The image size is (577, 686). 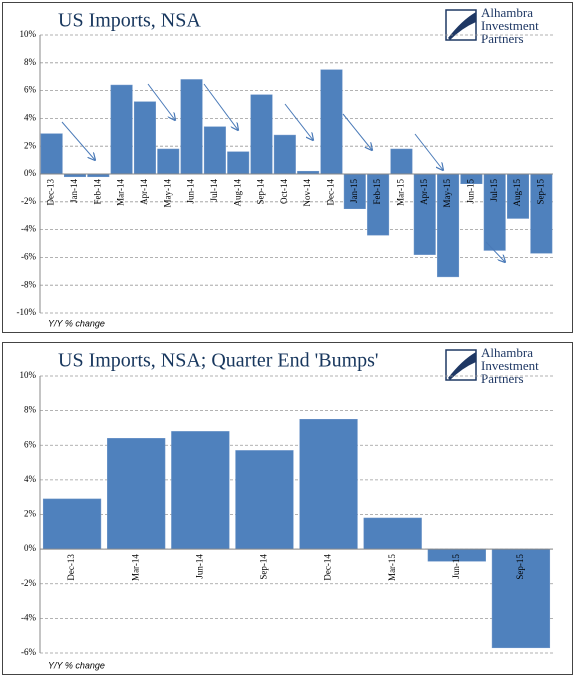 What do you see at coordinates (214, 190) in the screenshot?
I see `x-tick-label: Jul-14` at bounding box center [214, 190].